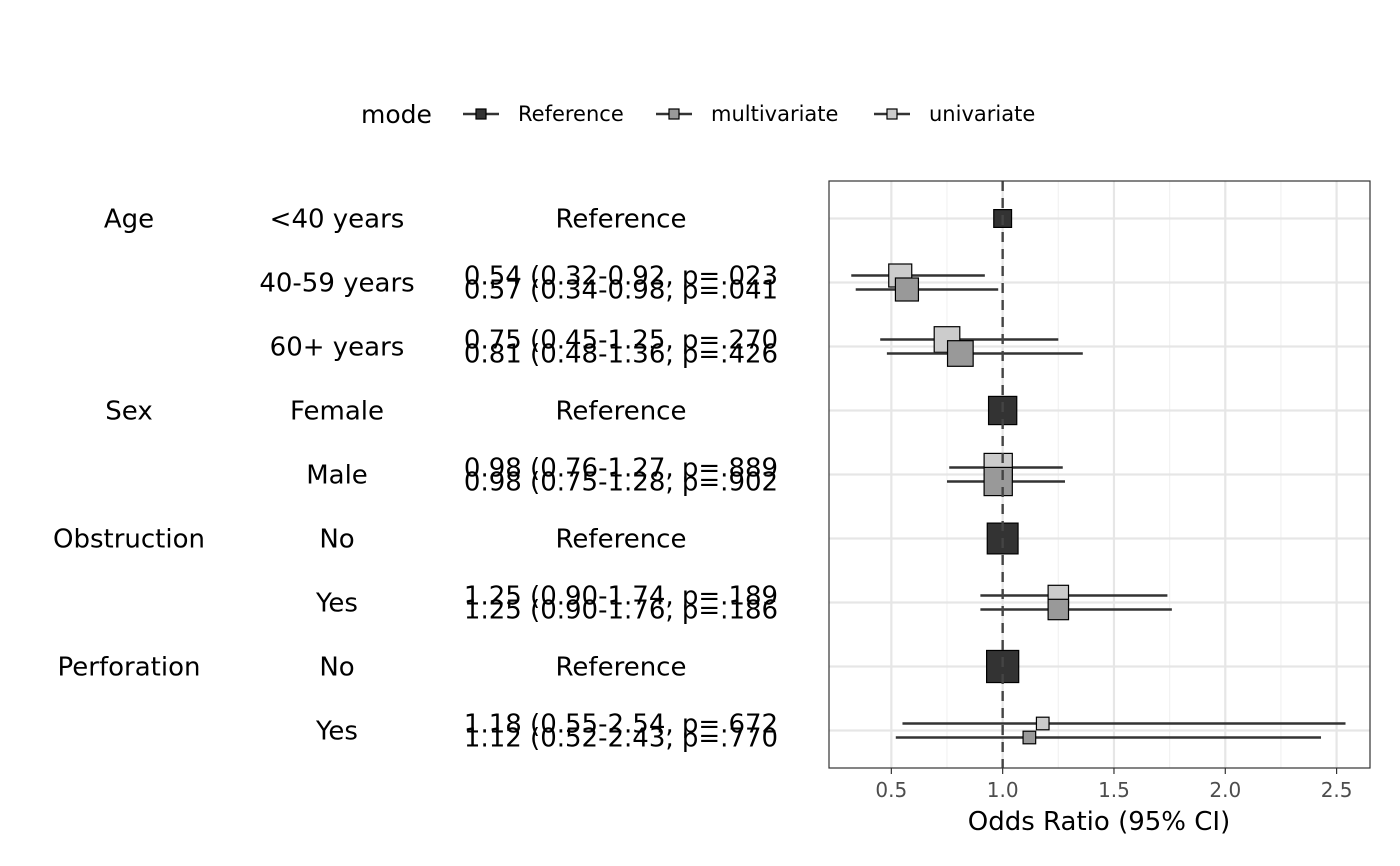  Describe the element at coordinates (336, 284) in the screenshot. I see `level-label: 40-59 years` at that location.